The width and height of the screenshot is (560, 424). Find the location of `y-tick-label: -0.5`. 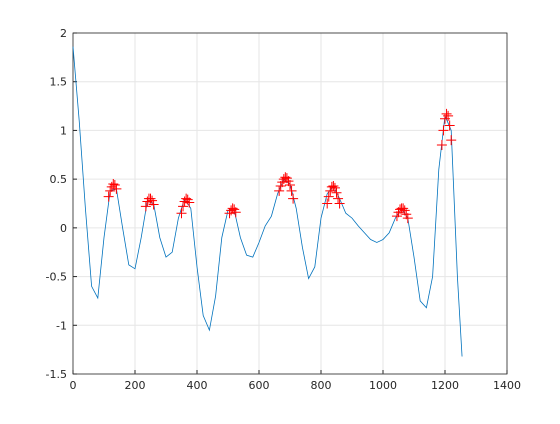

y-tick-label: -0.5 is located at coordinates (56, 277).